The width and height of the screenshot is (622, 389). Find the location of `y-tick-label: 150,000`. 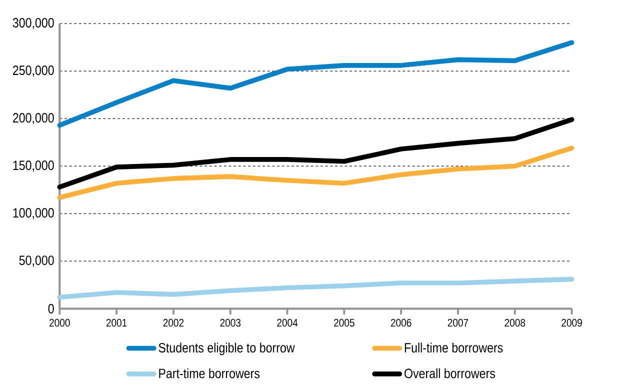

y-tick-label: 150,000 is located at coordinates (33, 166).